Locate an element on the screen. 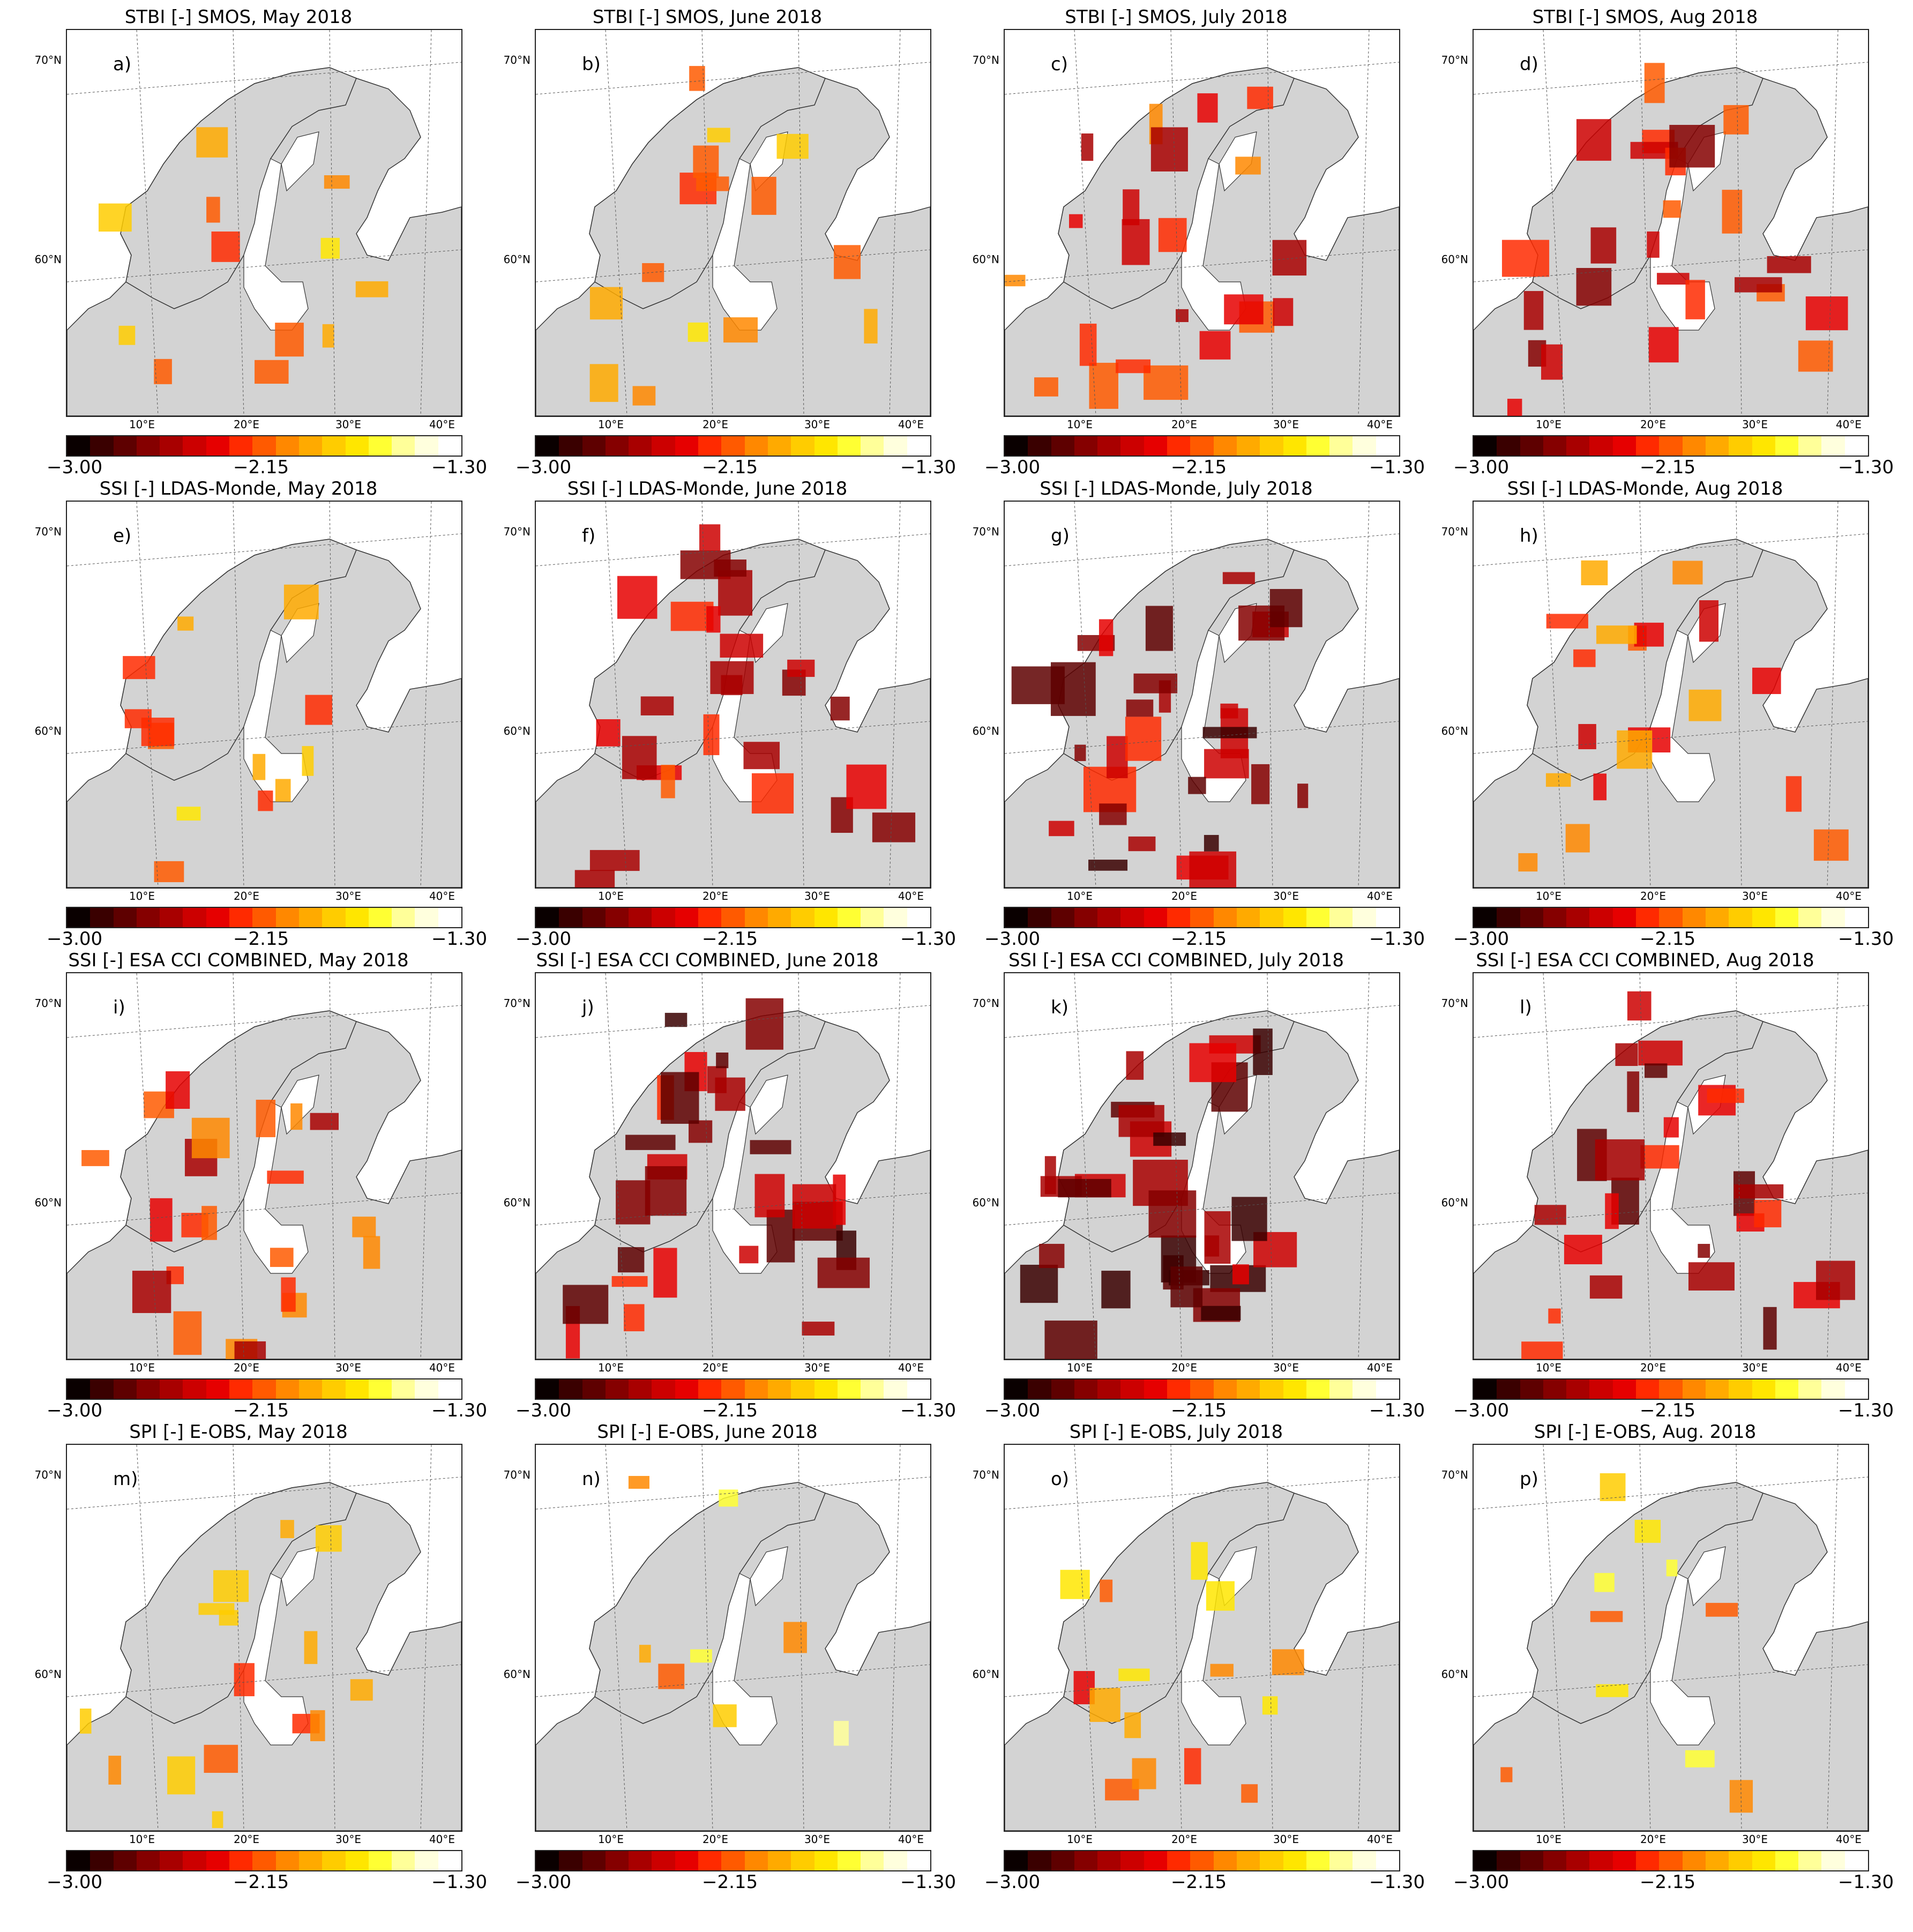 This screenshot has height=1932, width=1913. panel-letter: i) is located at coordinates (119, 1007).